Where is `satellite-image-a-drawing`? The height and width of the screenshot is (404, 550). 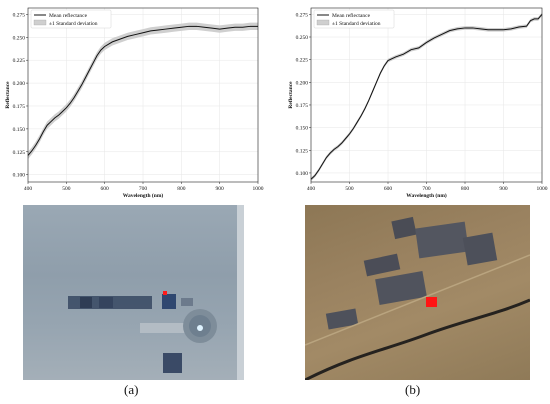
satellite-image-a-drawing is located at coordinates (156, 292).